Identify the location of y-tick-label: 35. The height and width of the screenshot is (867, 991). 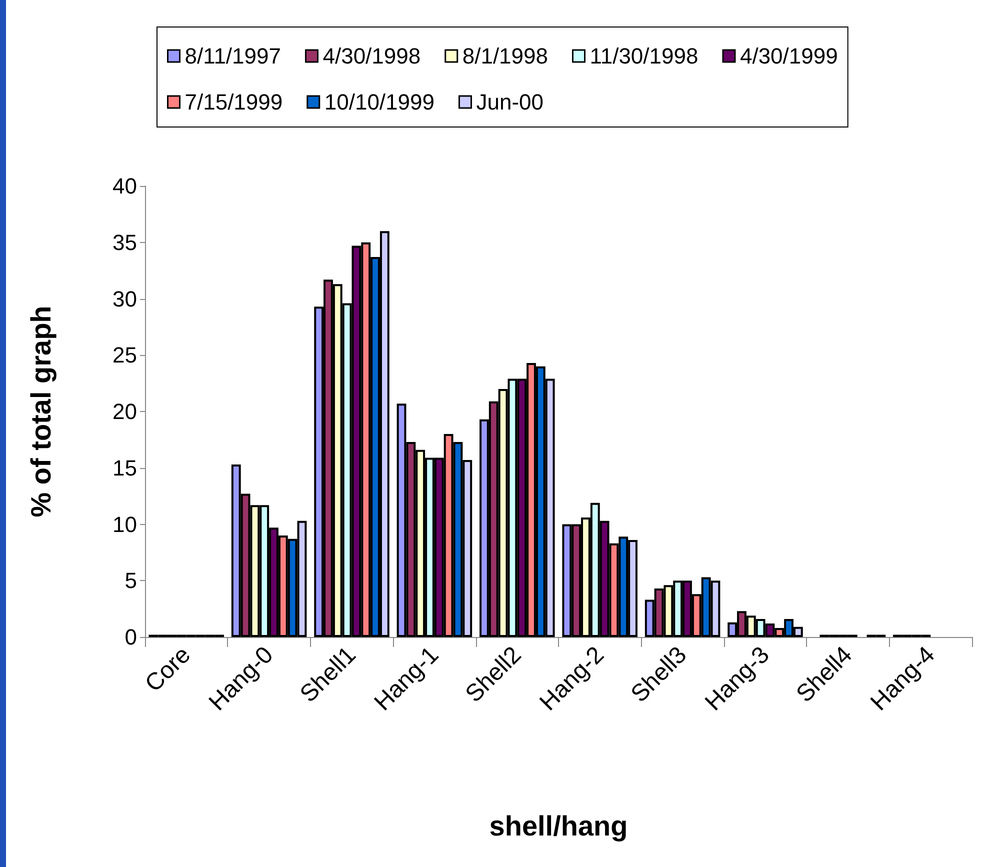
(124, 242).